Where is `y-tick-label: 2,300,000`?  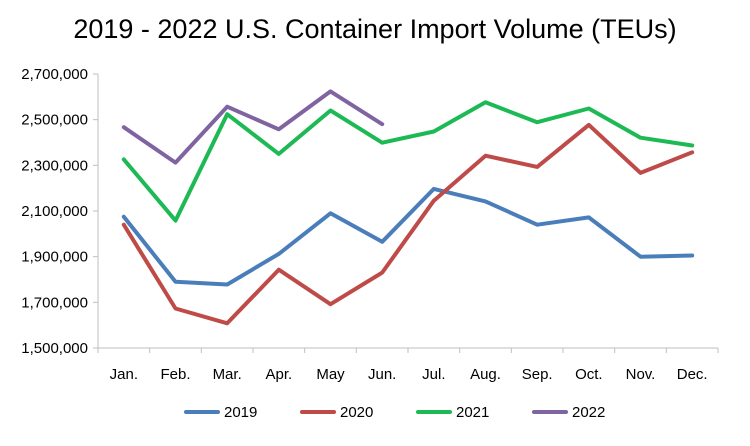 y-tick-label: 2,300,000 is located at coordinates (54, 165).